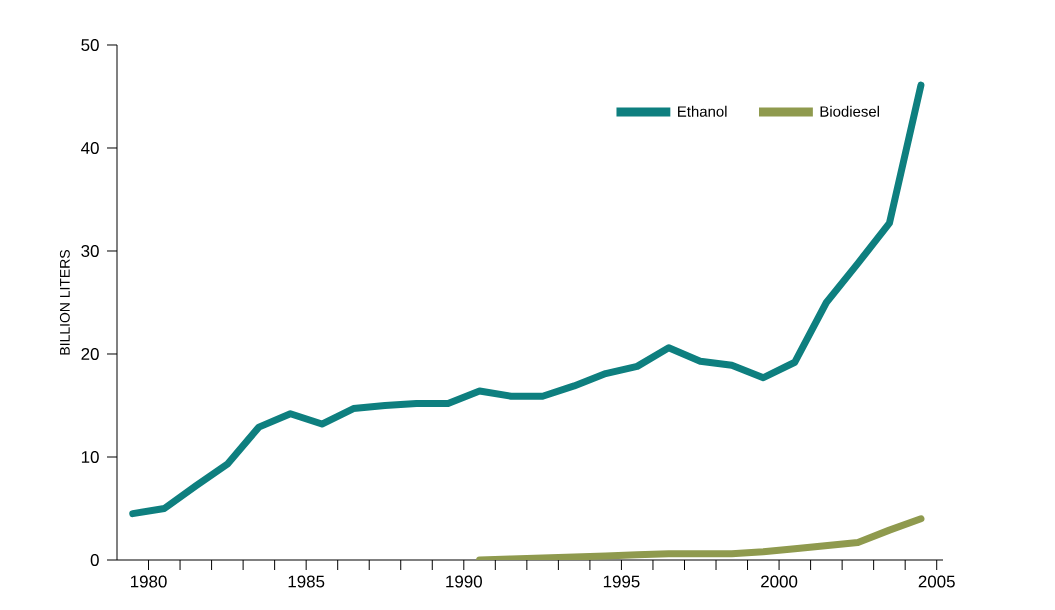 This screenshot has height=610, width=1055. What do you see at coordinates (464, 581) in the screenshot?
I see `x-tick-label: 1990` at bounding box center [464, 581].